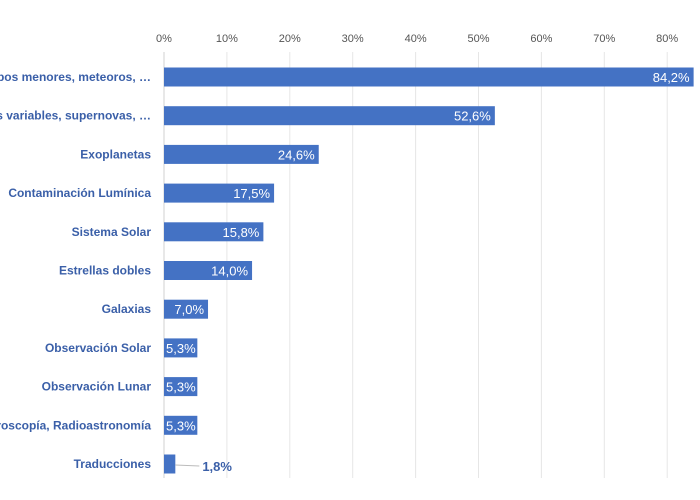 Image resolution: width=700 pixels, height=500 pixels. Describe the element at coordinates (98, 348) in the screenshot. I see `category-label: Observación Solar` at that location.